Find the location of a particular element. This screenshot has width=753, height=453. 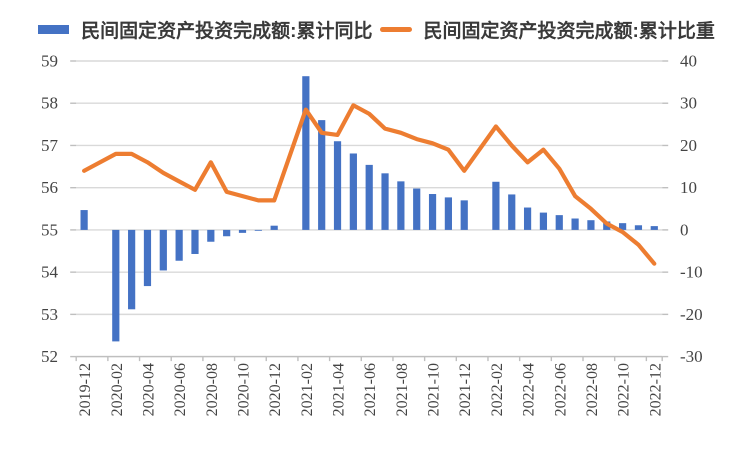

left-axis-tick-label: 58 is located at coordinates (49, 103).